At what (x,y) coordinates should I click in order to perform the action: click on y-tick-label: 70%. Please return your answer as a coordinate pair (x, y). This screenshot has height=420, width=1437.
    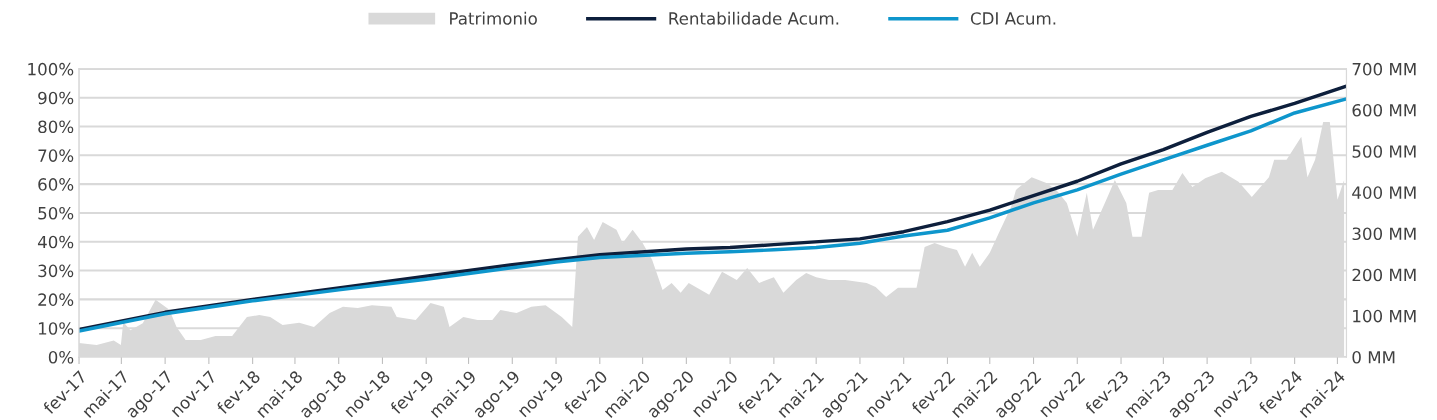
    Looking at the image, I should click on (56, 155).